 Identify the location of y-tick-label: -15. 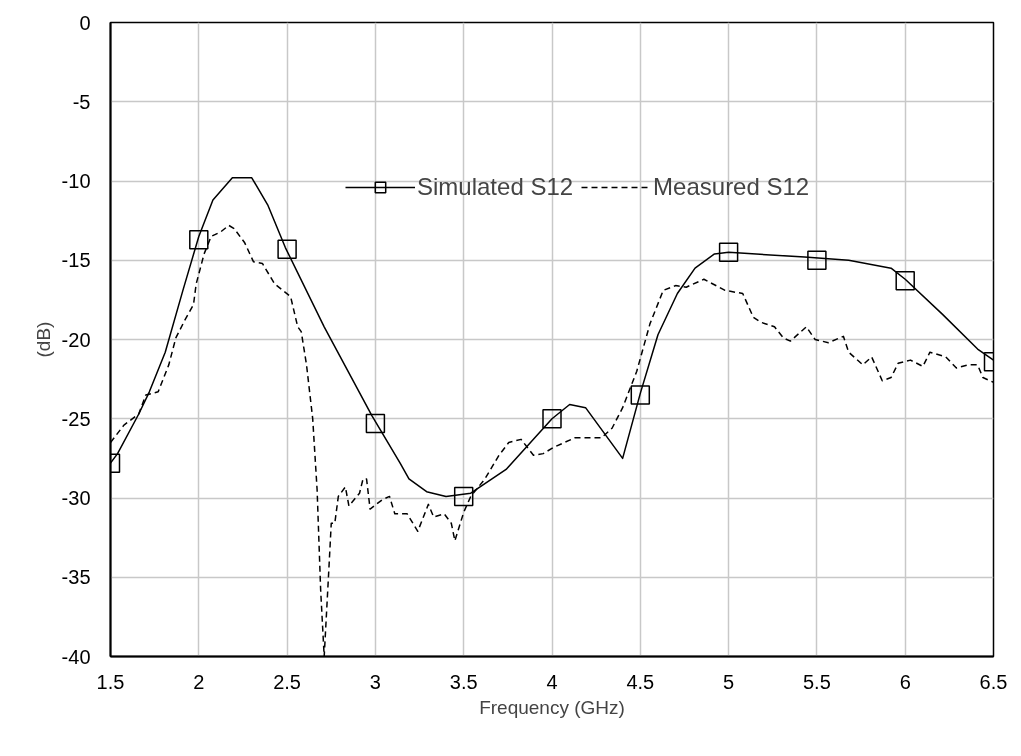
(76, 260).